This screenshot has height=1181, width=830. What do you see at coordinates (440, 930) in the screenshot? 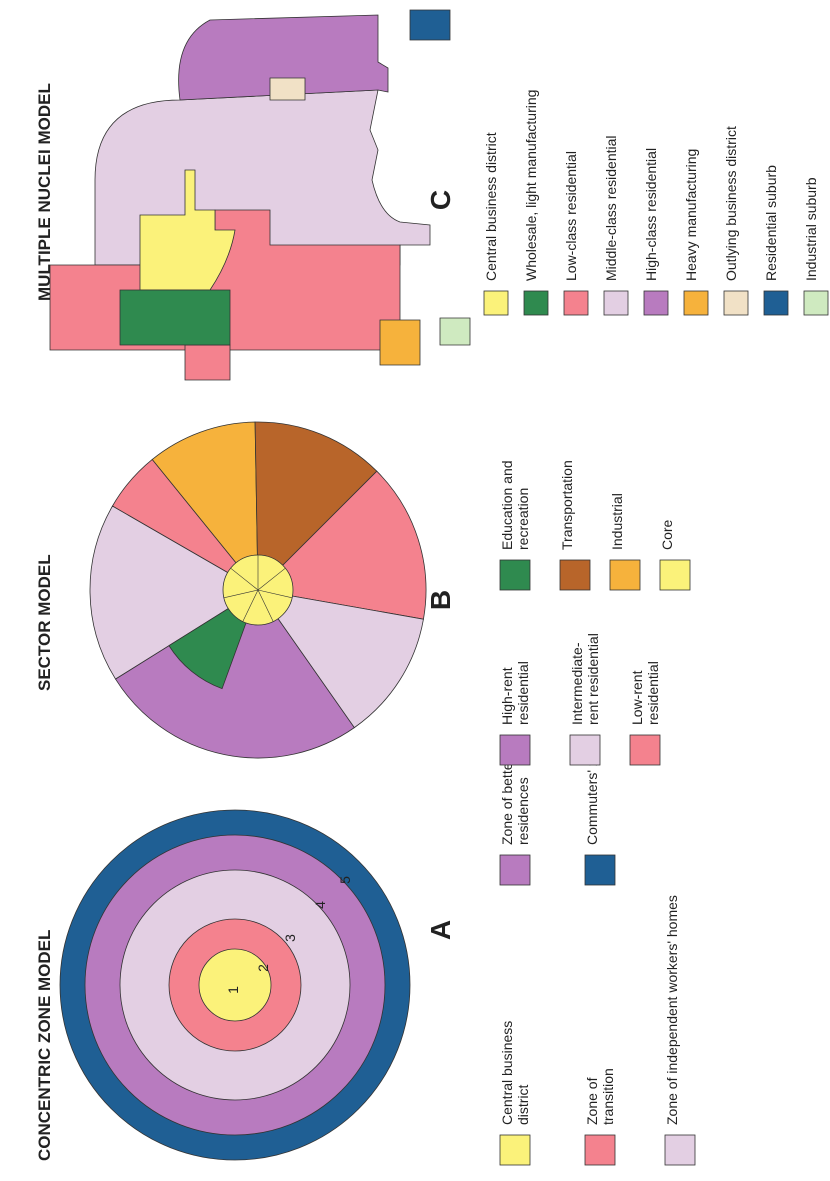
I see `panel-letter: A` at bounding box center [440, 930].